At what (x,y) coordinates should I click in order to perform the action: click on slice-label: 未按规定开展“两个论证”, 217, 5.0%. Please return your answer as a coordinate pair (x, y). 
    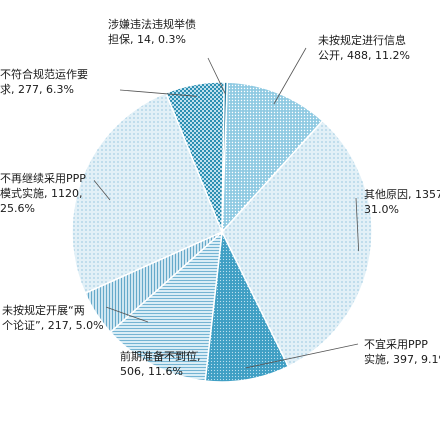
    Looking at the image, I should click on (53, 317).